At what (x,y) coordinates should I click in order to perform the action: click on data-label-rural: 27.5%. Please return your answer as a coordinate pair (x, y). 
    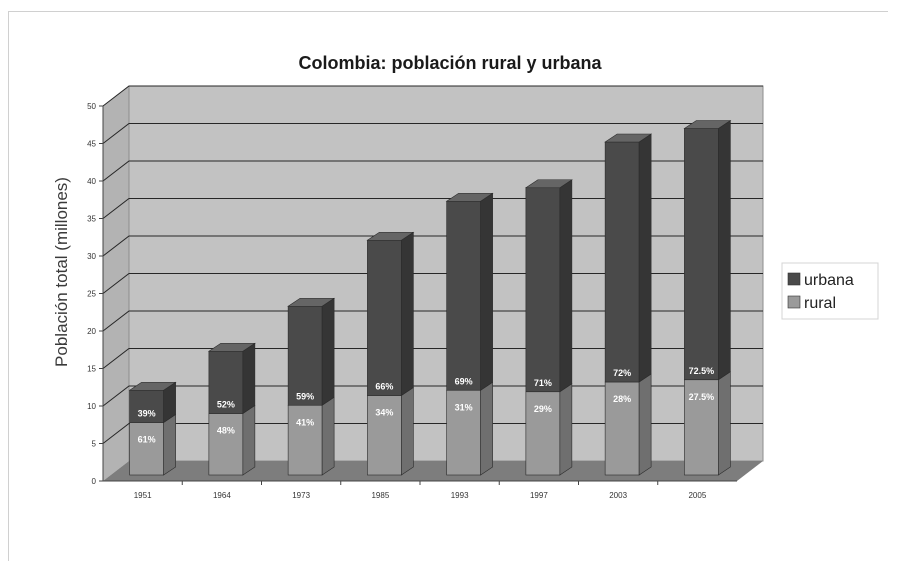
    Looking at the image, I should click on (702, 397).